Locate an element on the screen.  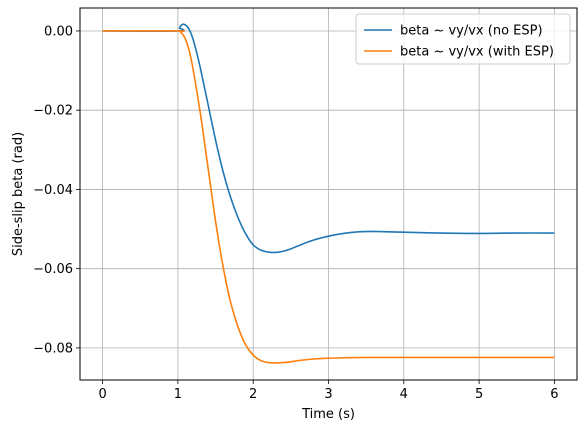
y-tick-label: −0.04 is located at coordinates (53, 190).